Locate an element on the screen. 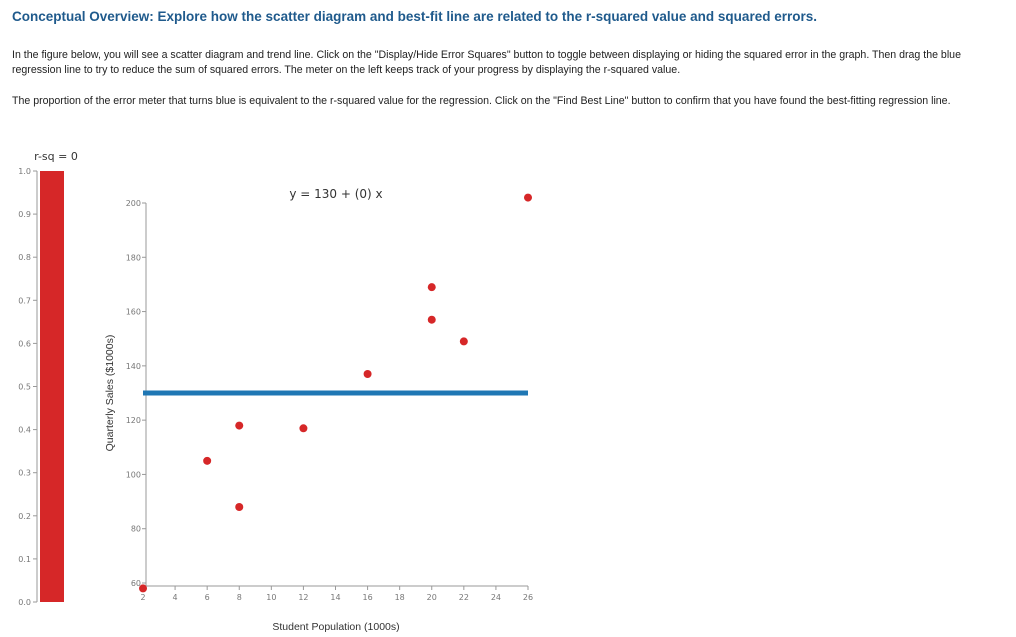  x-tick-label: 18 is located at coordinates (400, 597).